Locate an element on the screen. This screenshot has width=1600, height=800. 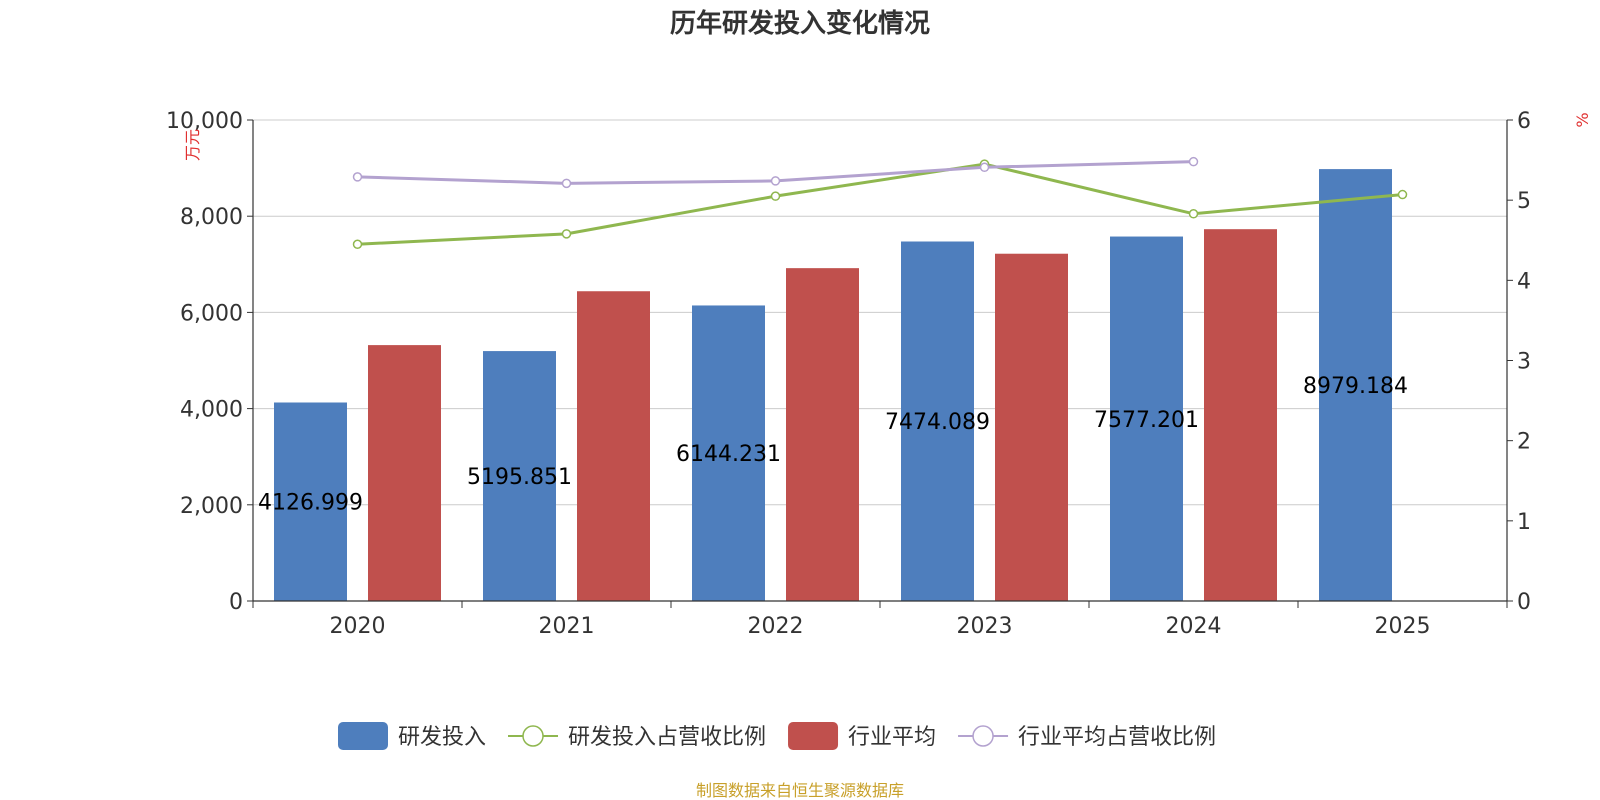
source-note: 制图数据来自恒生聚源数据库 is located at coordinates (800, 790).